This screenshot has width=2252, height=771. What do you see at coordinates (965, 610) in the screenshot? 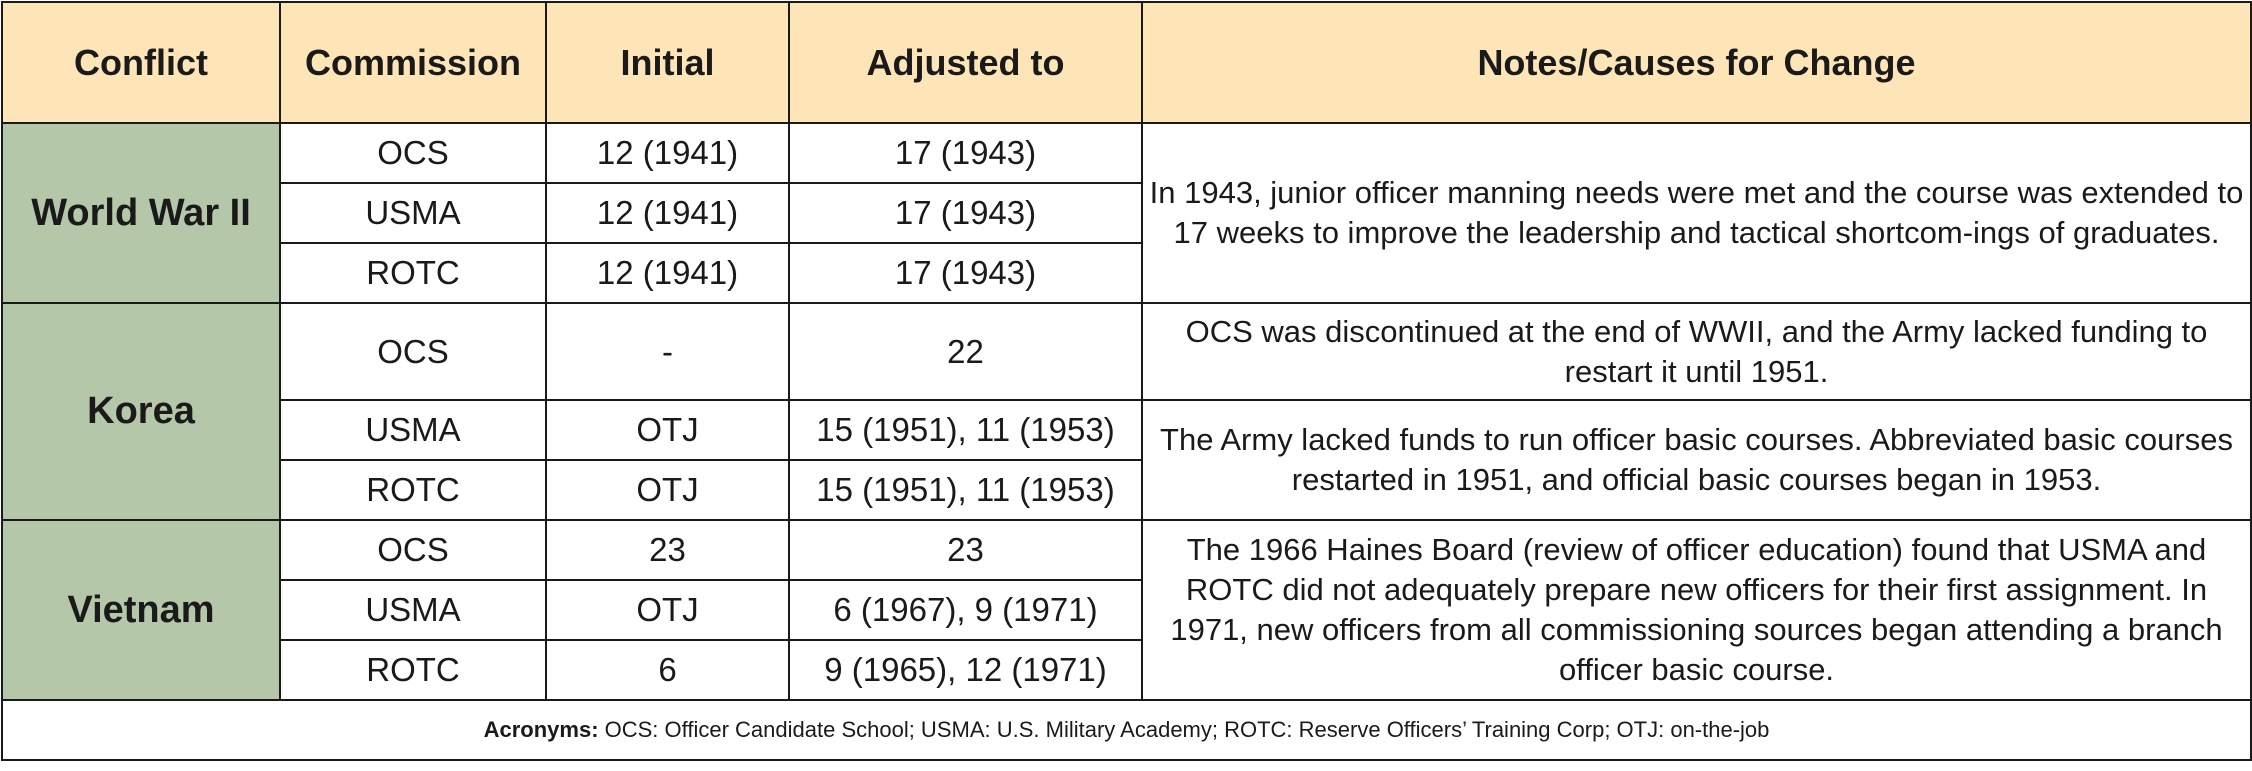
I see `adjusted-cell: 6 (1967), 9 (1971)` at bounding box center [965, 610].